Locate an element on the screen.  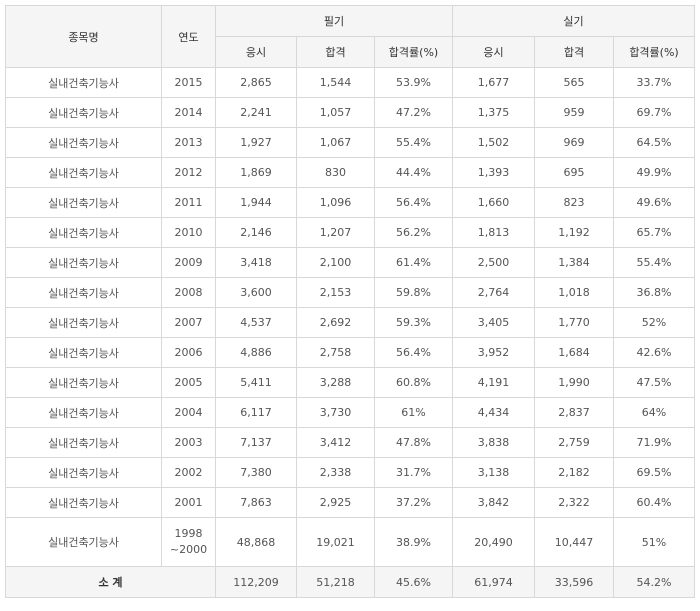
cell-written-pass: 3,412 is located at coordinates (335, 442).